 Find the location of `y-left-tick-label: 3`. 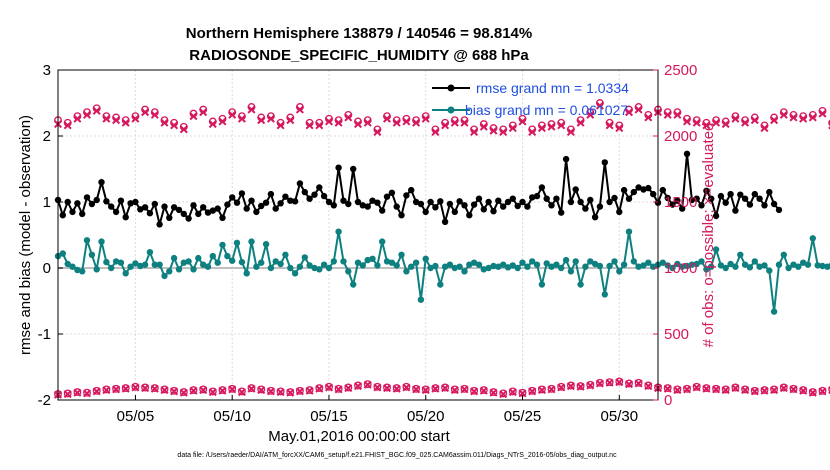

y-left-tick-label: 3 is located at coordinates (47, 70).